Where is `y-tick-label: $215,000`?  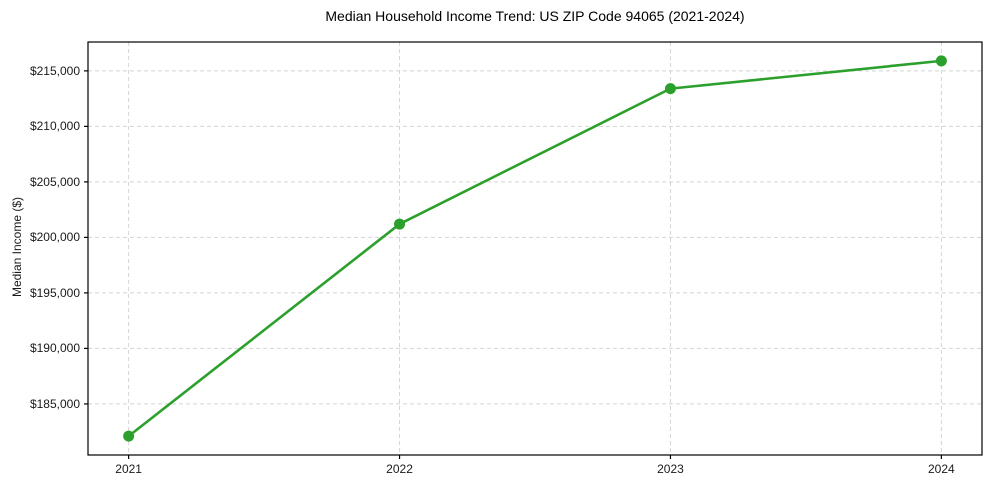 y-tick-label: $215,000 is located at coordinates (54, 70).